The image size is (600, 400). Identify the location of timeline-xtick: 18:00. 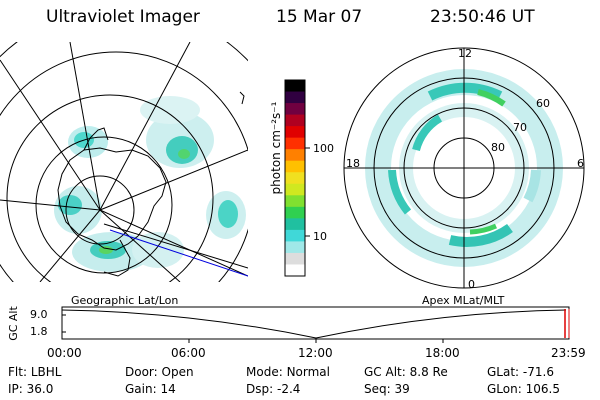
(442, 353).